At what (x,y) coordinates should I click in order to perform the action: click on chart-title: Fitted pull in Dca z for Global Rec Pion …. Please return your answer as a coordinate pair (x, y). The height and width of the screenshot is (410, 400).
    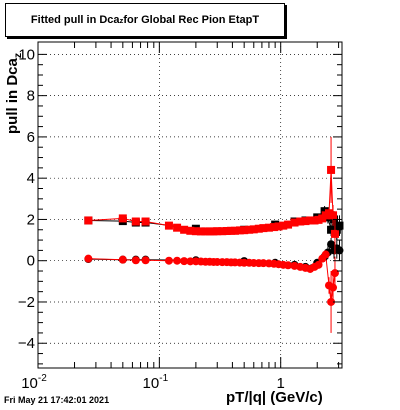
    Looking at the image, I should click on (145, 20).